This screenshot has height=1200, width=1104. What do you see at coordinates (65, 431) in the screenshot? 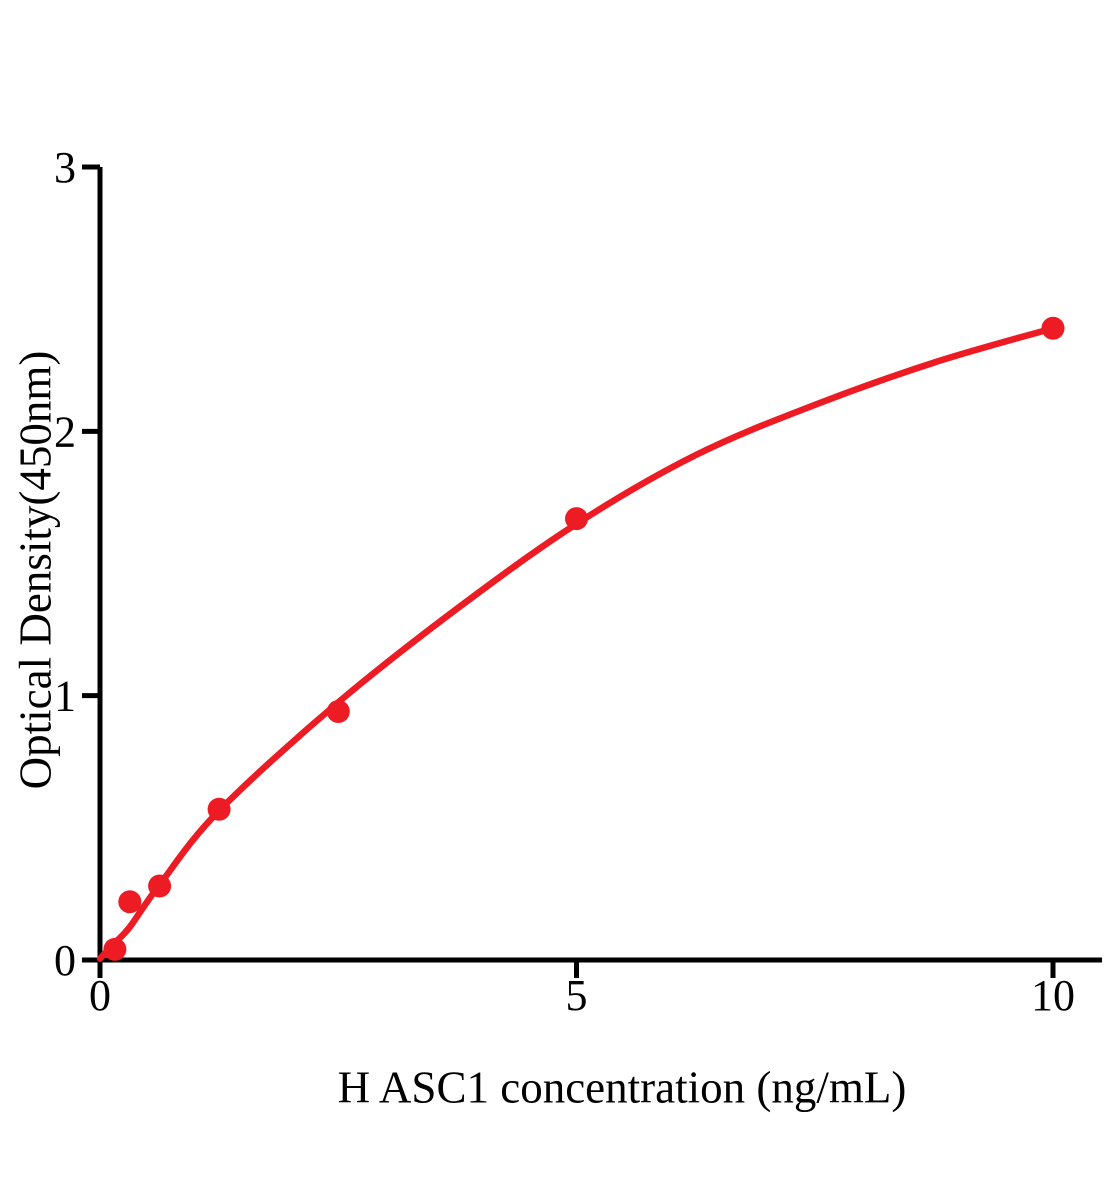
I see `y-tick-label: 2` at bounding box center [65, 431].